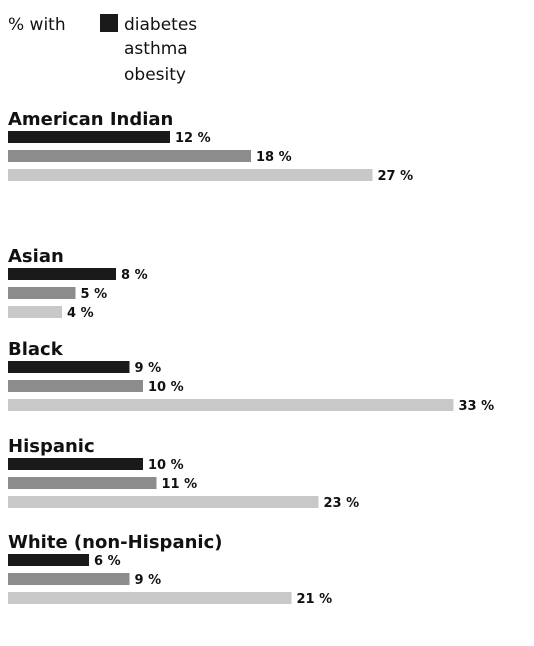  What do you see at coordinates (193, 138) in the screenshot?
I see `value-label-american-indian-diabetes: 12 %` at bounding box center [193, 138].